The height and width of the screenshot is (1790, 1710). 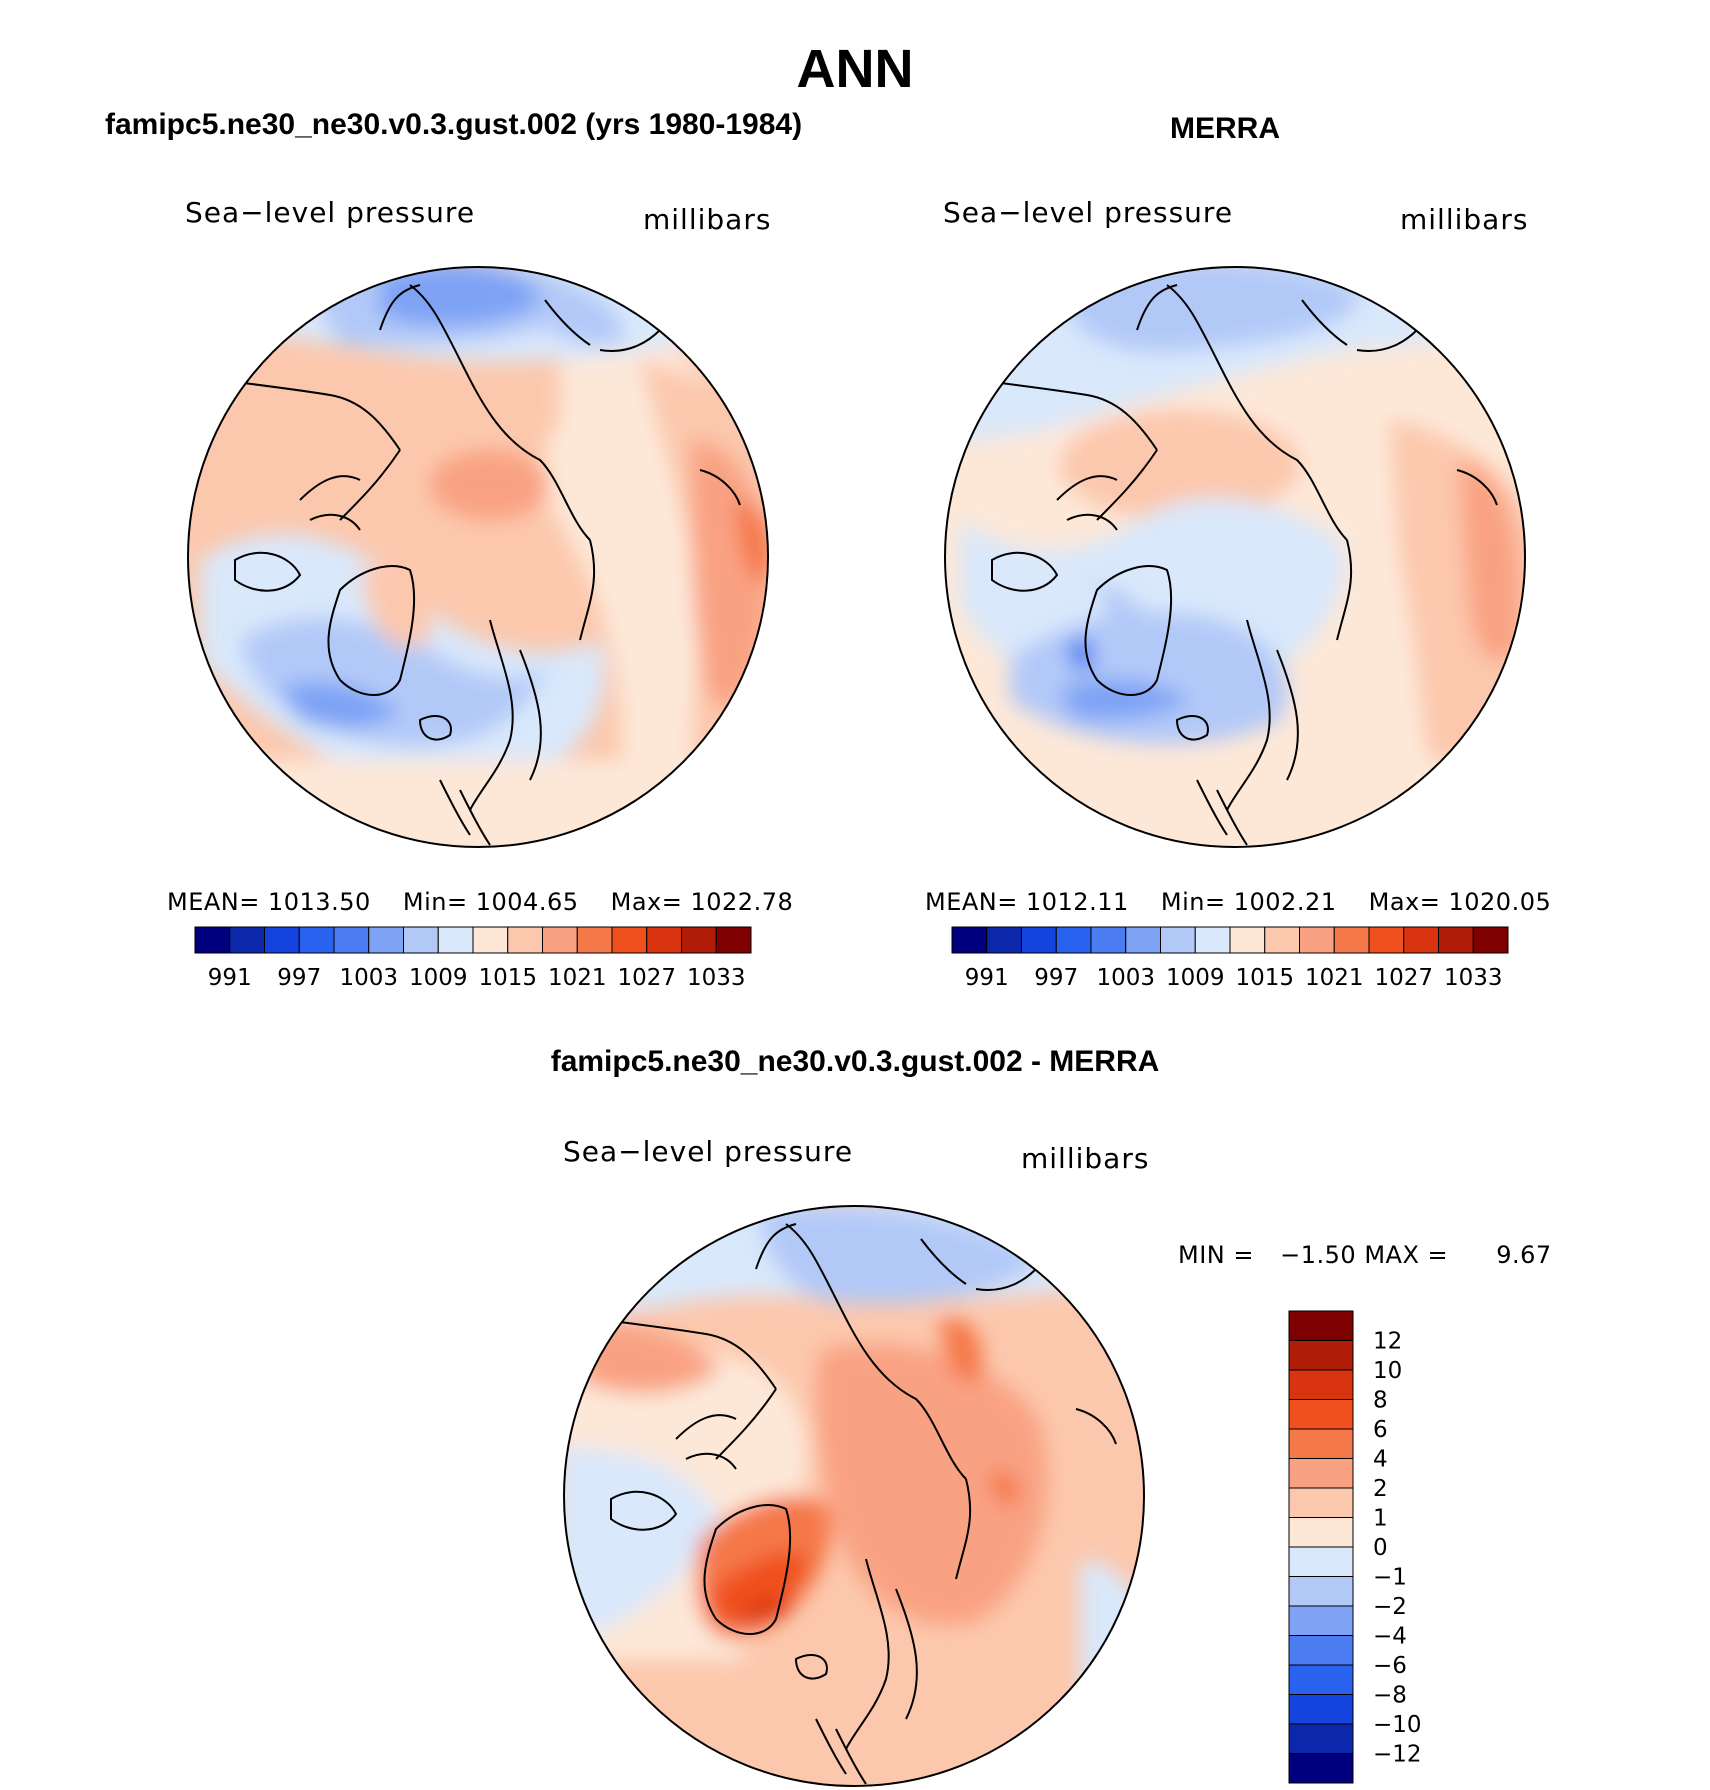 I want to click on diff-colorbar-tick-label: −6, so click(x=1390, y=1666).